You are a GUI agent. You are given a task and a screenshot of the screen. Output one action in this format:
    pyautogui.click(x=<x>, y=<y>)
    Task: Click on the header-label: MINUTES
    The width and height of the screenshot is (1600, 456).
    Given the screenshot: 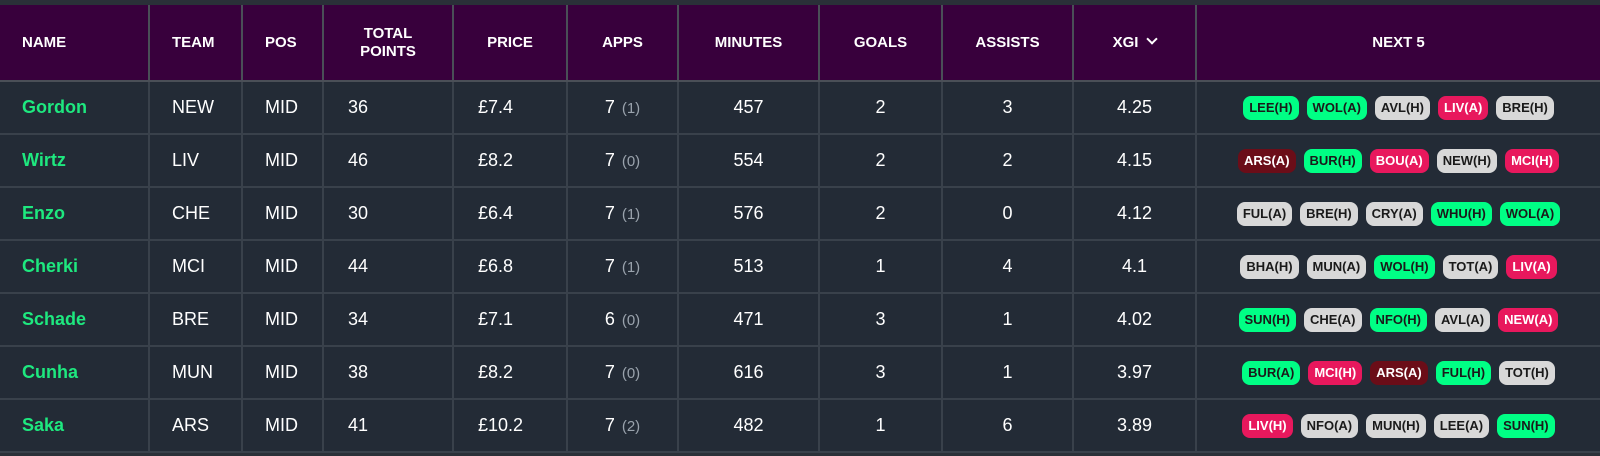 What is the action you would take?
    pyautogui.click(x=748, y=42)
    